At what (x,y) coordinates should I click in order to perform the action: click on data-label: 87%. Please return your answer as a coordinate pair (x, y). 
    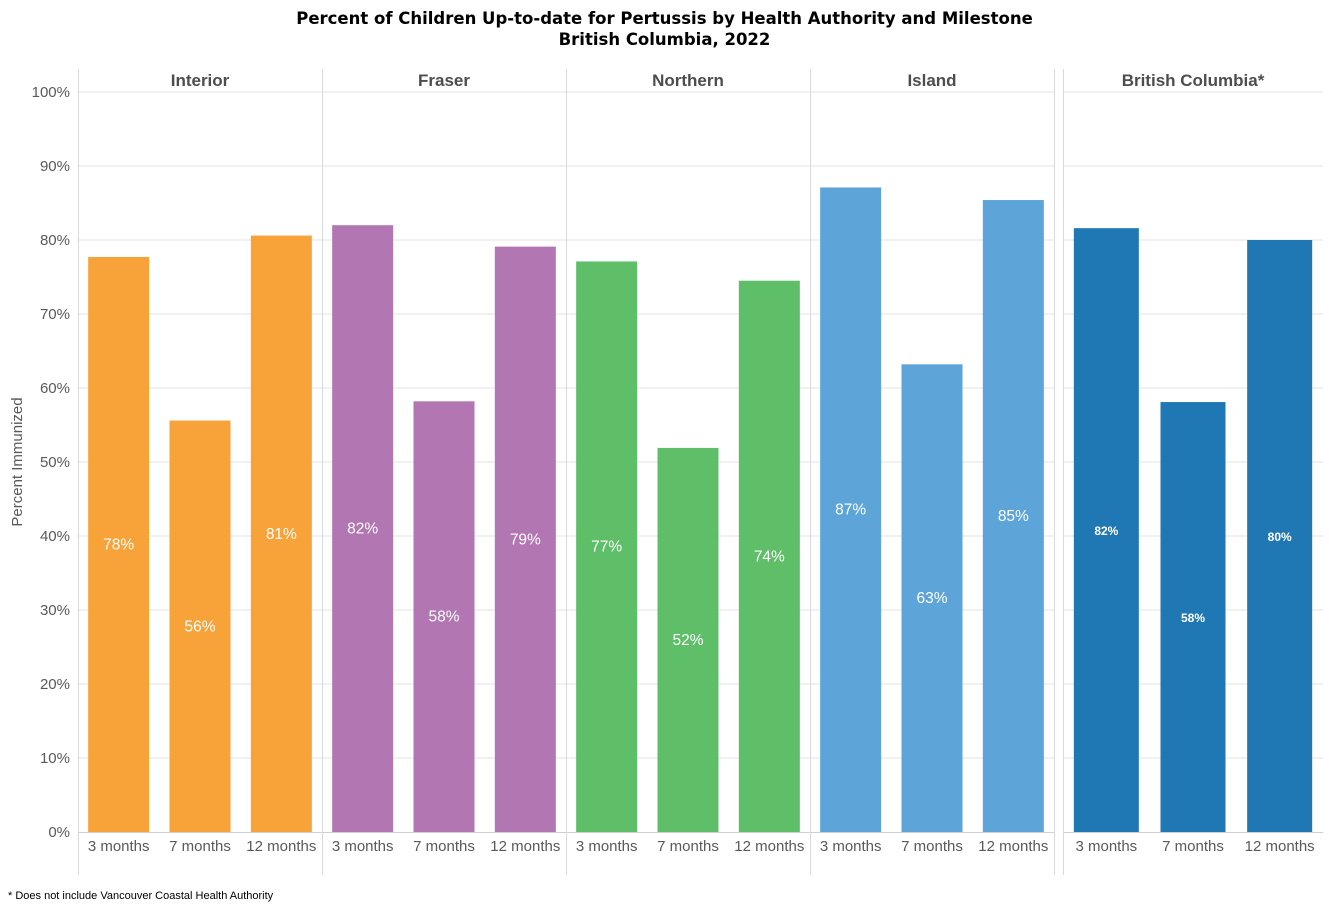
    Looking at the image, I should click on (850, 510).